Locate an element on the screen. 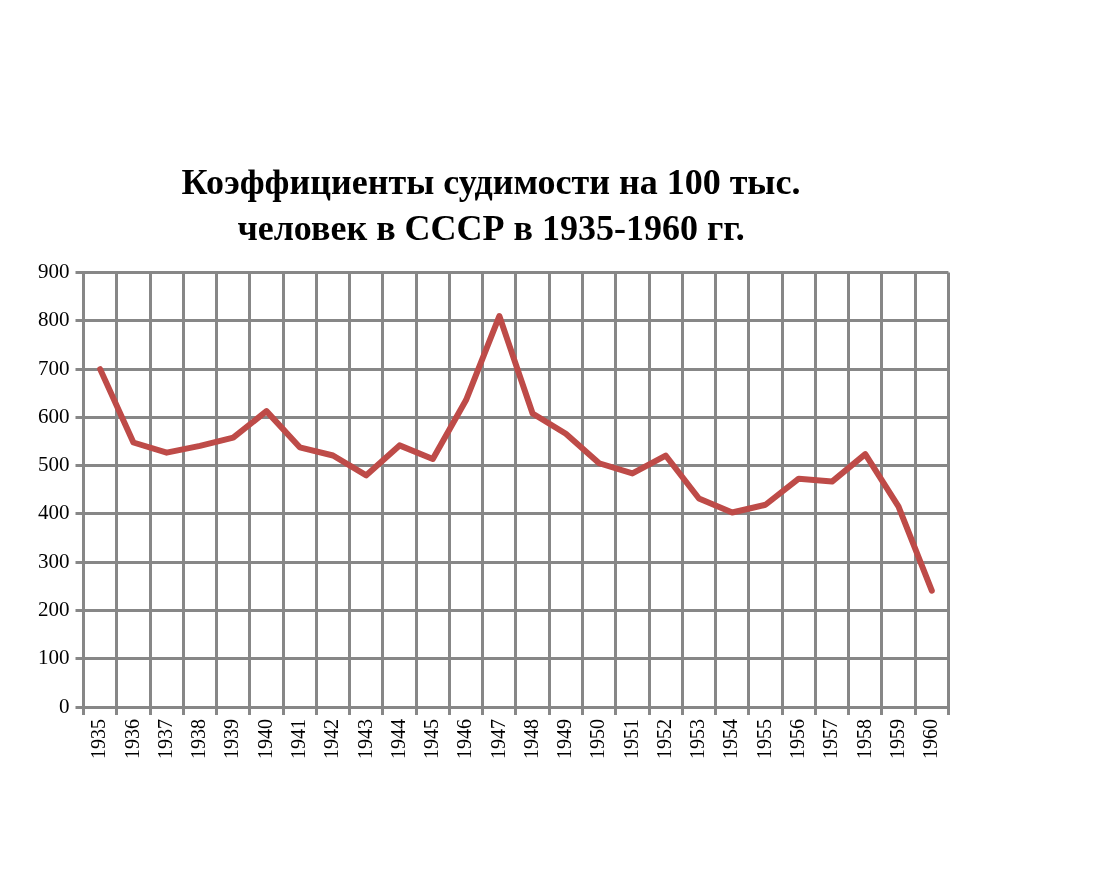 The width and height of the screenshot is (1095, 885). x-tick-label: 1940 is located at coordinates (264, 739).